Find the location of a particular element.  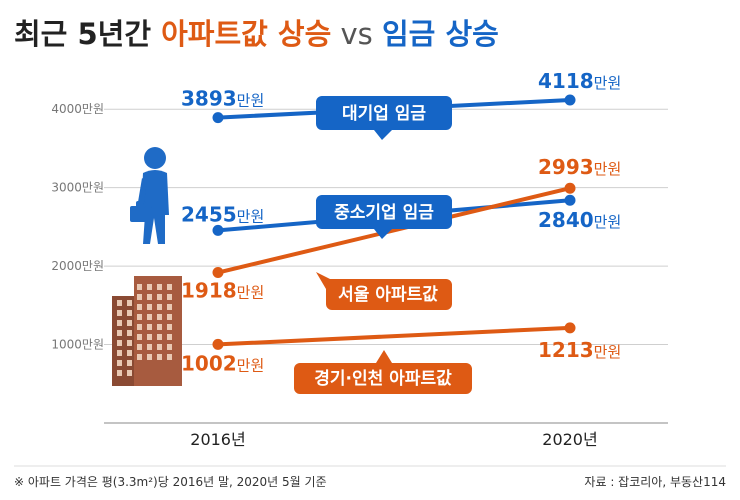

y-tick-label: 4000만원 is located at coordinates (77, 109).